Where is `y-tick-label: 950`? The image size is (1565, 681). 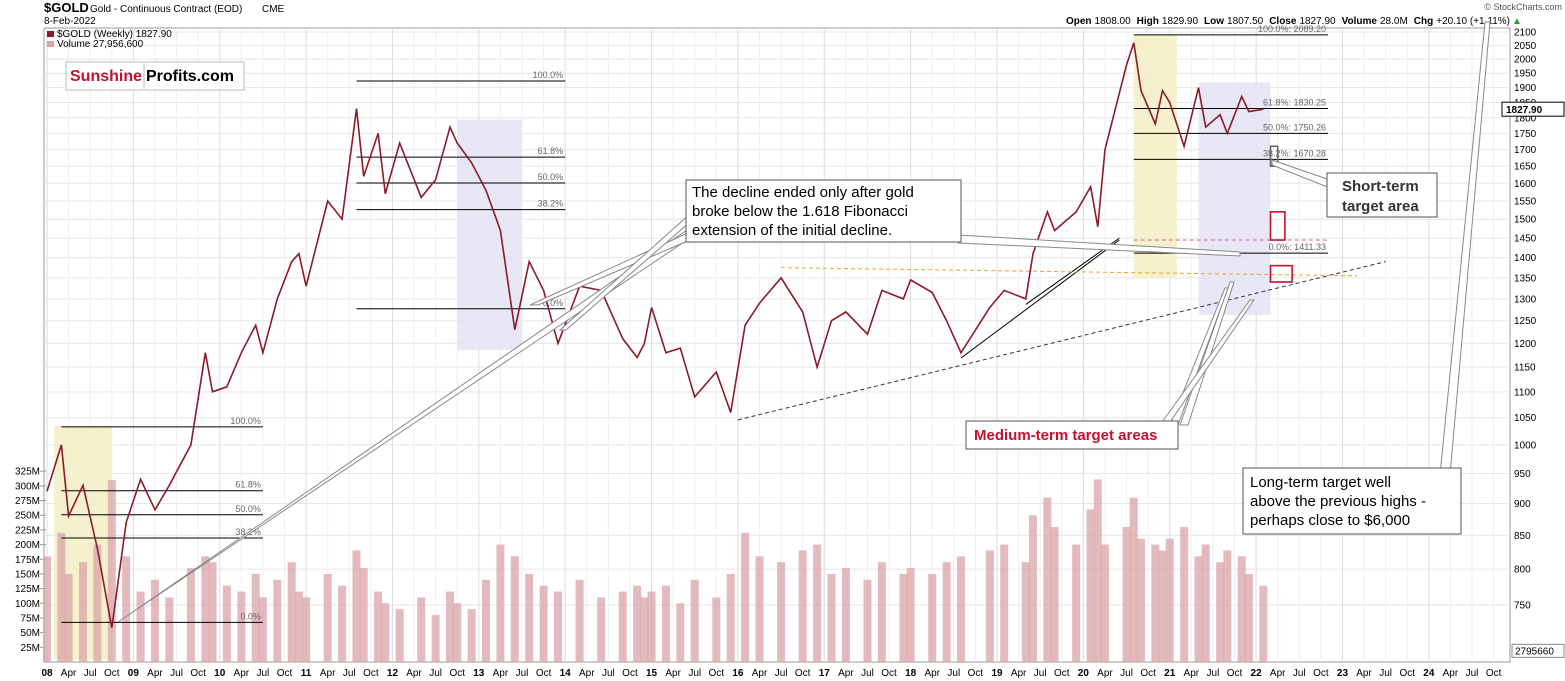 y-tick-label: 950 is located at coordinates (1522, 474).